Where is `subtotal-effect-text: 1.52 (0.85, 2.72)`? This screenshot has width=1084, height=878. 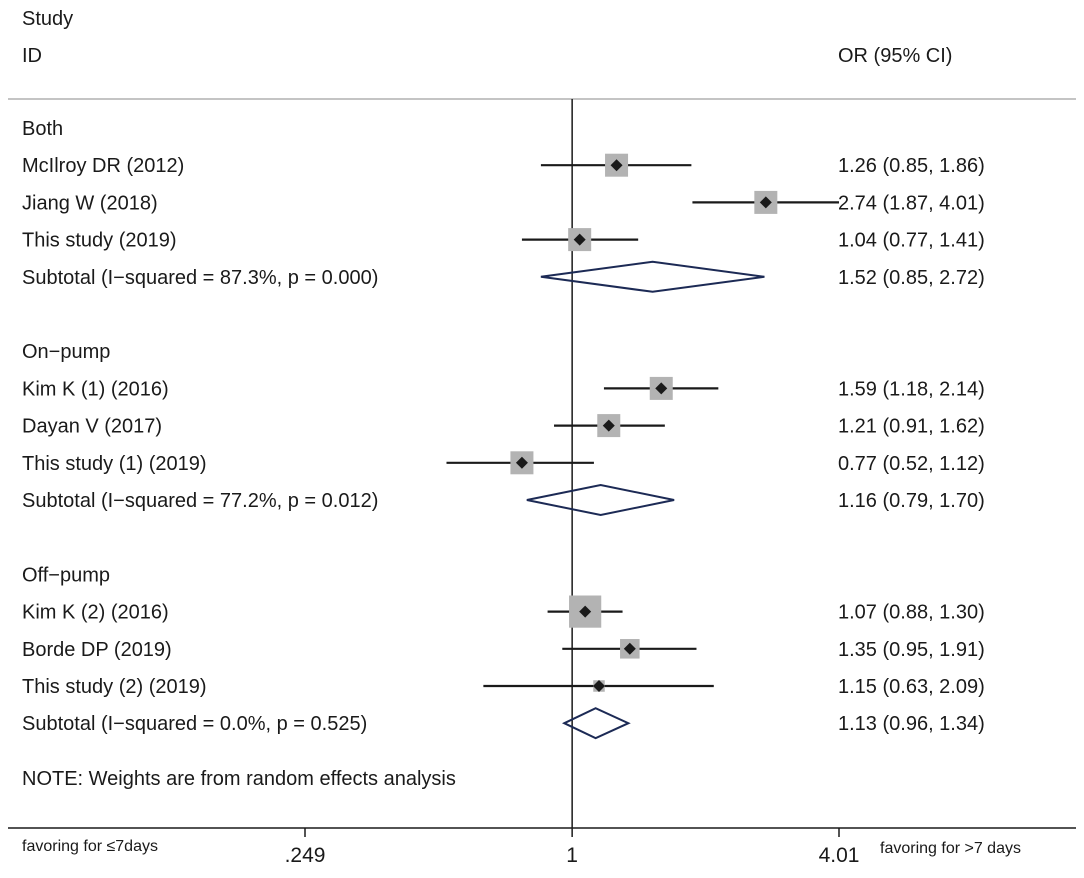 subtotal-effect-text: 1.52 (0.85, 2.72) is located at coordinates (911, 278).